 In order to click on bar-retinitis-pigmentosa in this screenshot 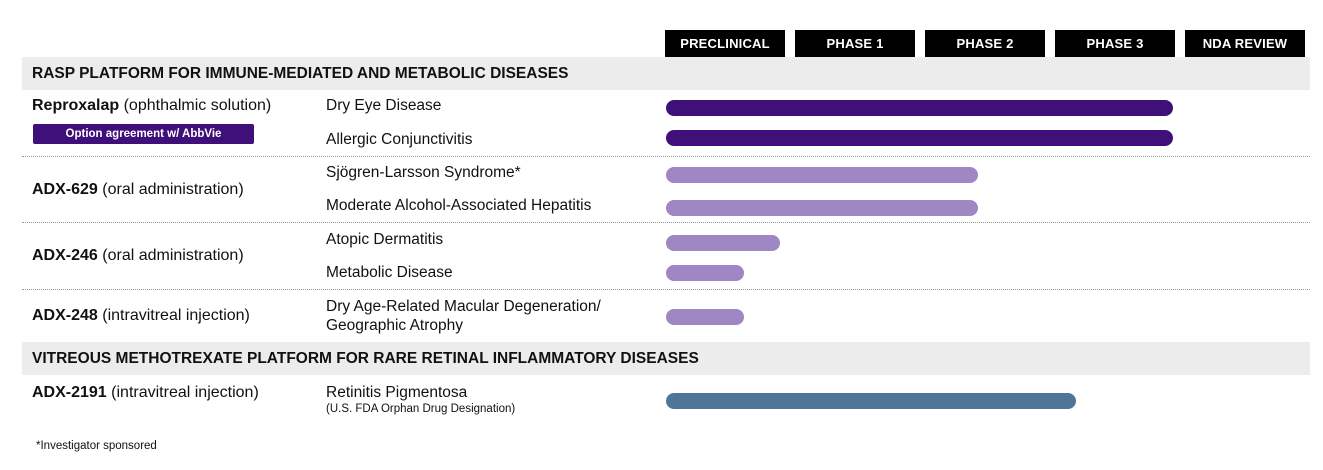, I will do `click(871, 401)`.